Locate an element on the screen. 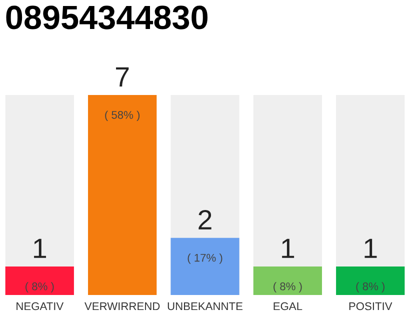  x-tick-label: VERWIRREND is located at coordinates (122, 306).